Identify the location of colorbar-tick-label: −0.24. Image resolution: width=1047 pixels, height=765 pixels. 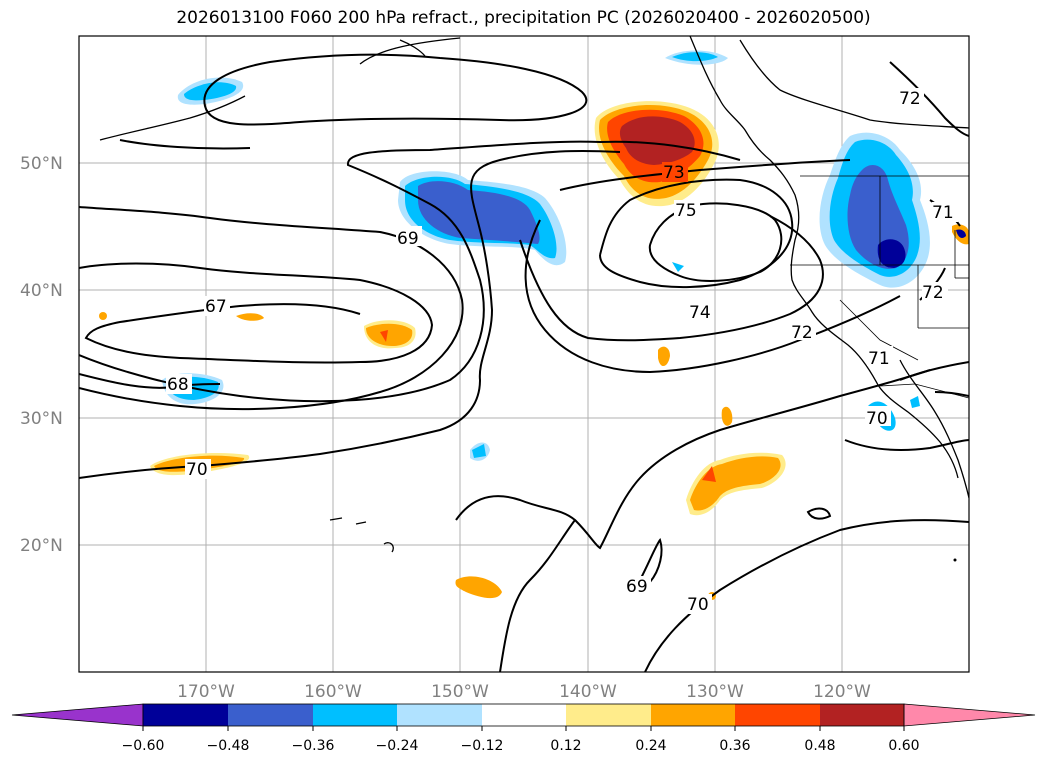
(397, 746).